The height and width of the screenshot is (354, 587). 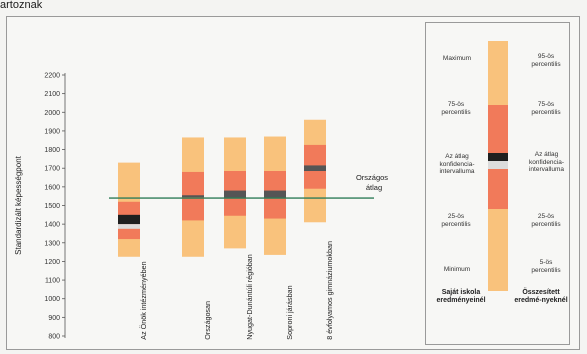 I want to click on category-label: Soproni járásban, so click(x=289, y=312).